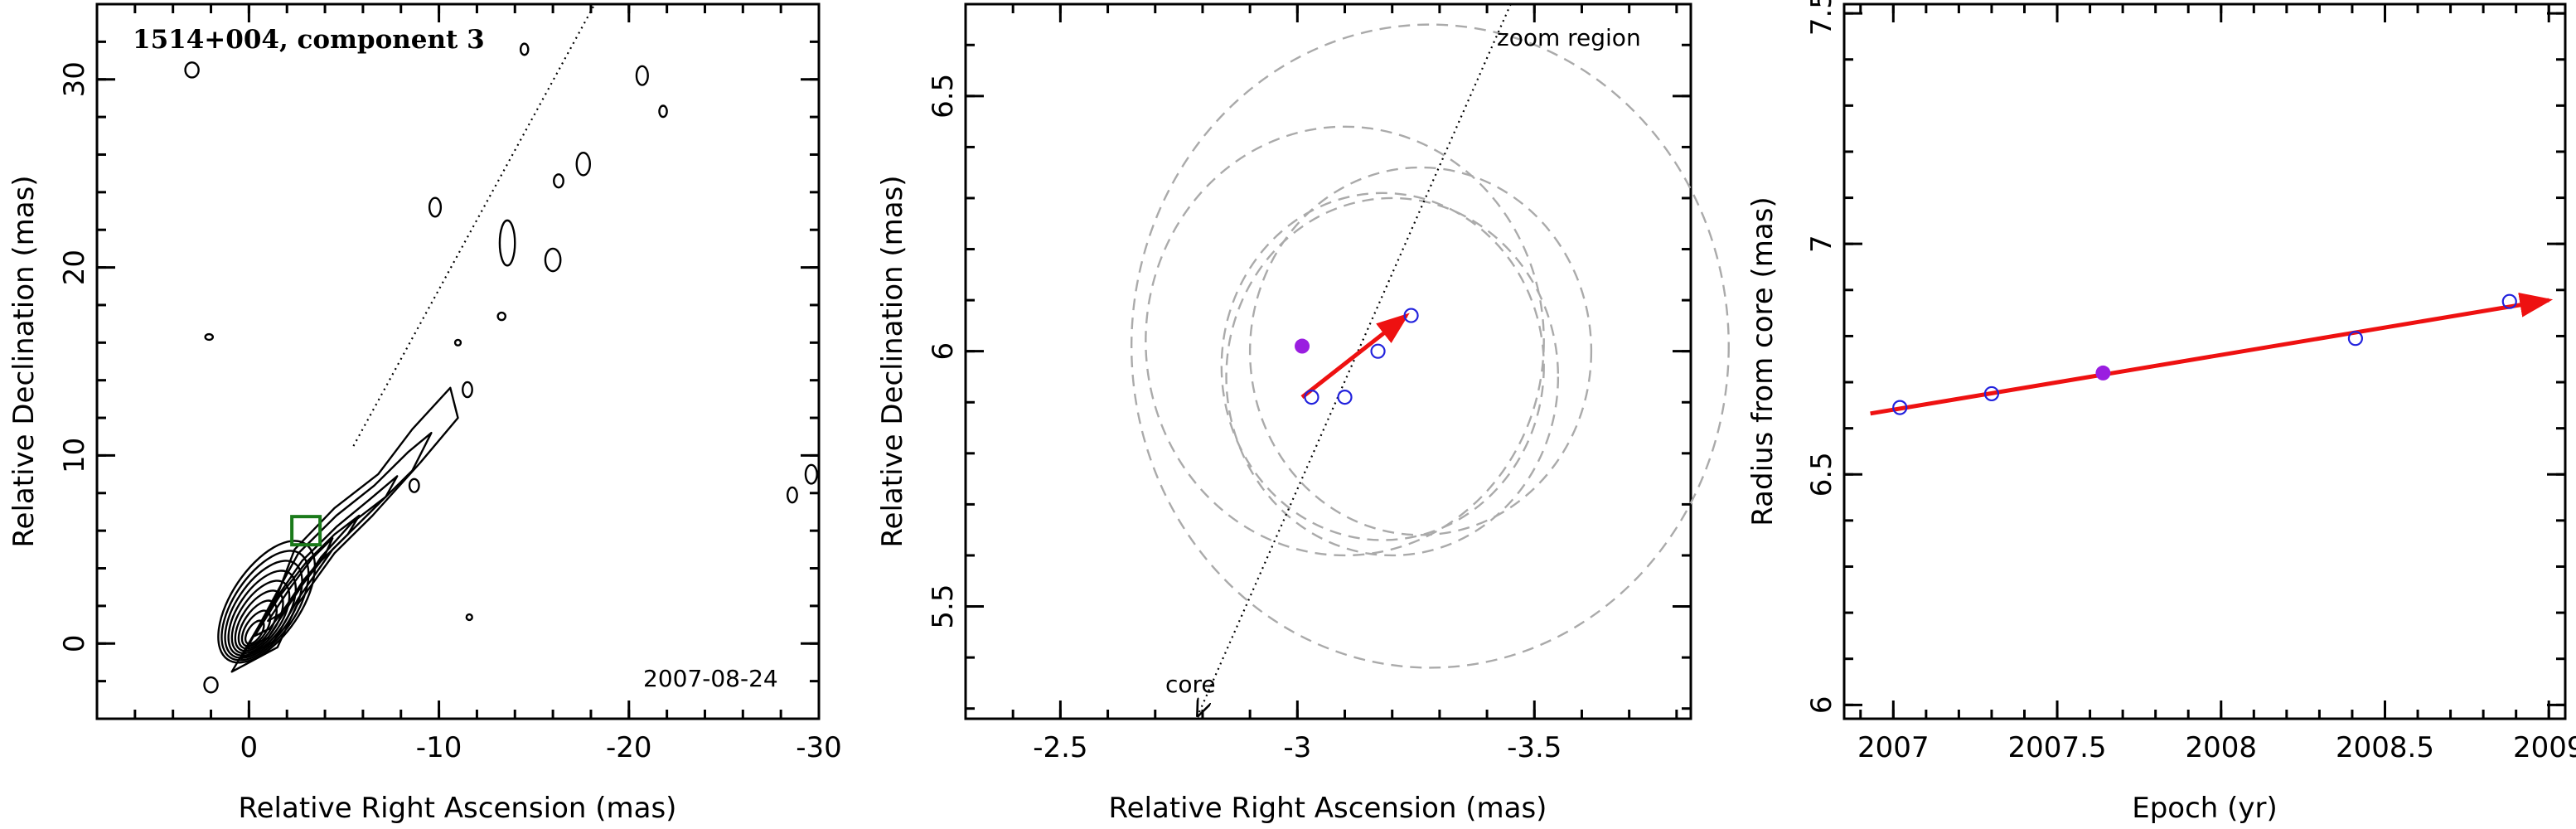  Describe the element at coordinates (1821, 244) in the screenshot. I see `y-tick-label: 7` at that location.